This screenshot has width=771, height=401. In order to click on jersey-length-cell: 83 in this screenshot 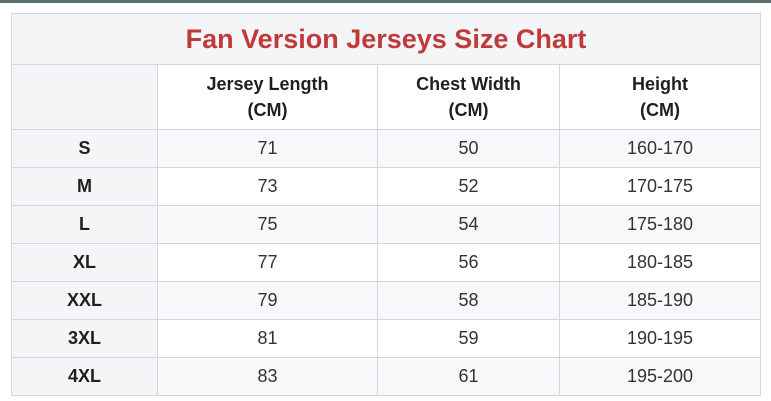, I will do `click(267, 376)`.